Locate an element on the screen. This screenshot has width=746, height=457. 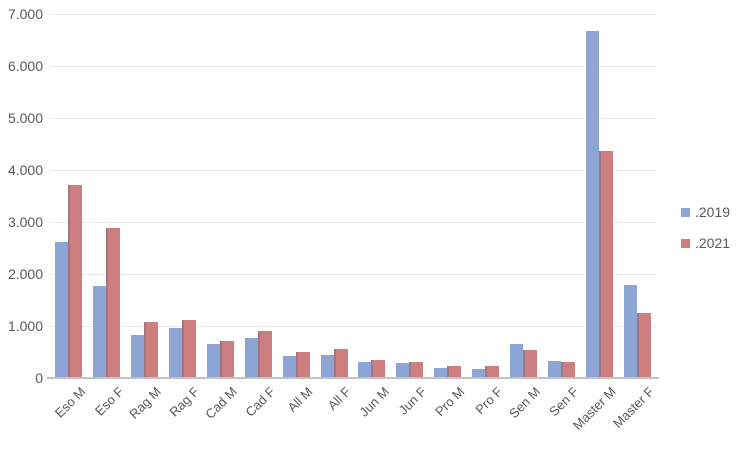
bar--2021-master-f is located at coordinates (644, 345).